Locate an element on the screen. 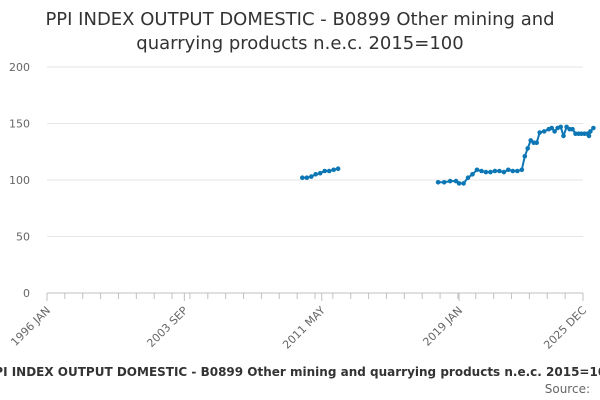 The image size is (600, 400). x-tick-label: 1996 JAN is located at coordinates (30, 326).